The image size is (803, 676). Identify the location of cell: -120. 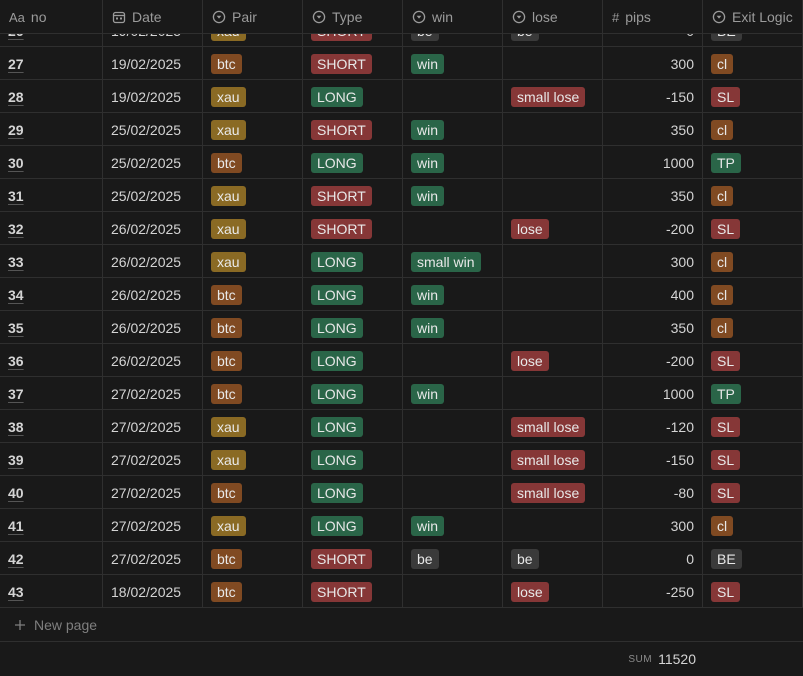
(653, 426).